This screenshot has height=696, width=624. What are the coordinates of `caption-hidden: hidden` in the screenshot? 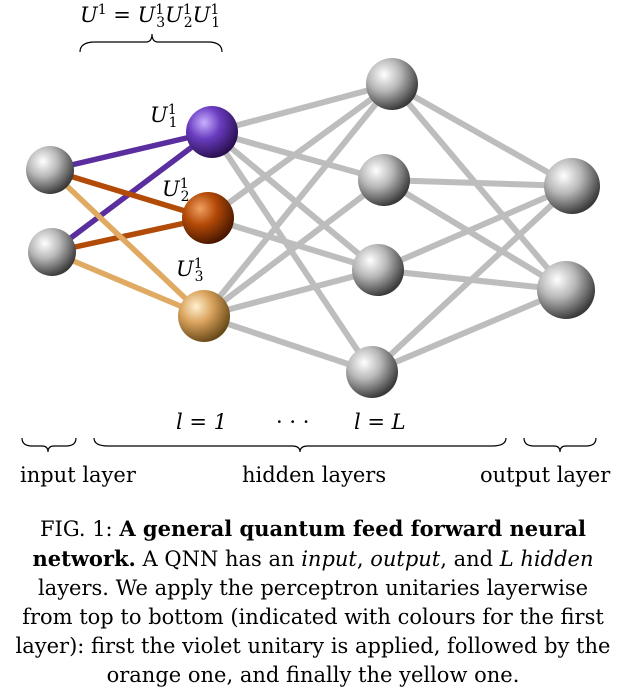 It's located at (557, 559).